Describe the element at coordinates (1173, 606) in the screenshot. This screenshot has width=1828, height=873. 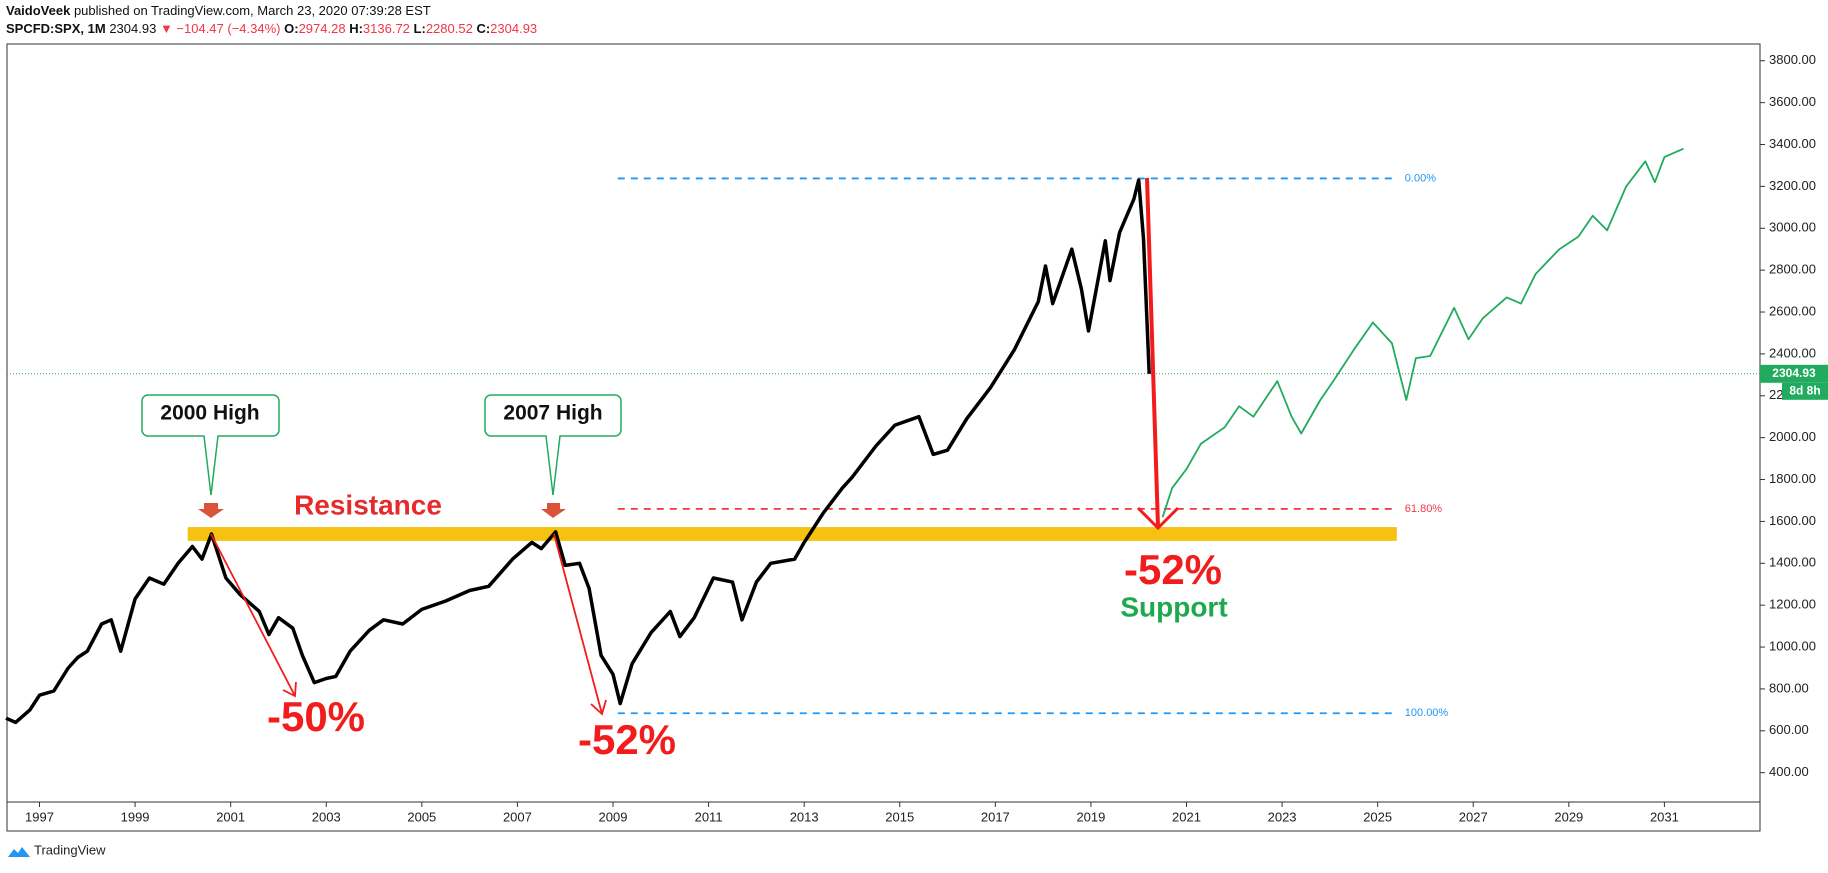
I see `support-label: Support` at that location.